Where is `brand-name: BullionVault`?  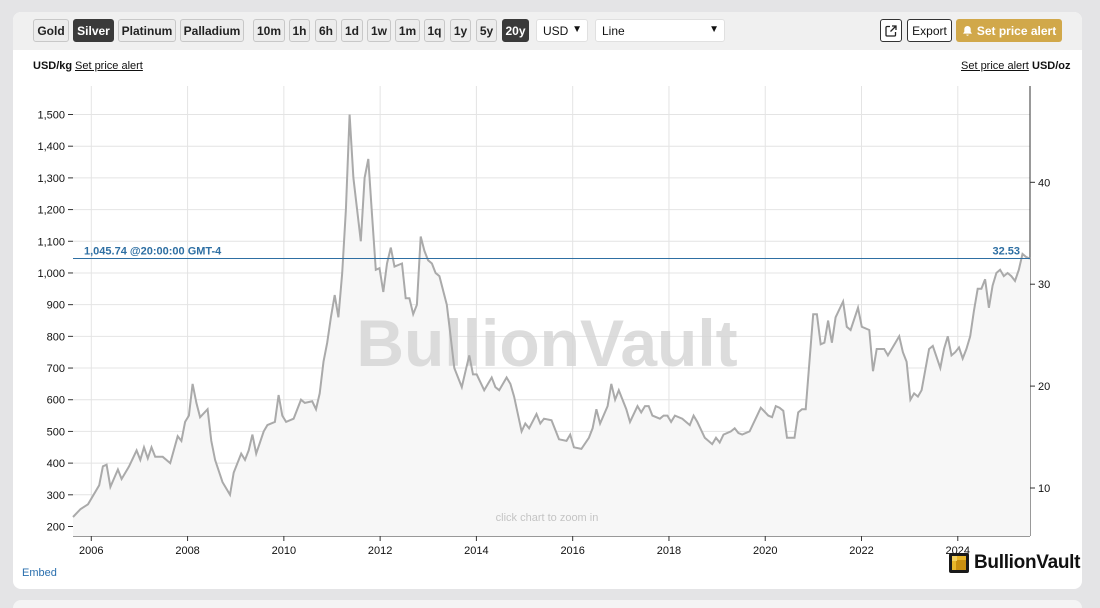 brand-name: BullionVault is located at coordinates (1027, 562).